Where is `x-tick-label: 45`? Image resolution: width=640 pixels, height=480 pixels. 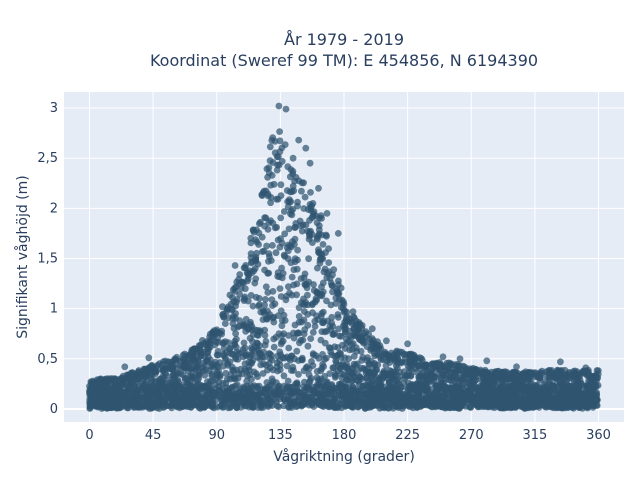 x-tick-label: 45 is located at coordinates (153, 435).